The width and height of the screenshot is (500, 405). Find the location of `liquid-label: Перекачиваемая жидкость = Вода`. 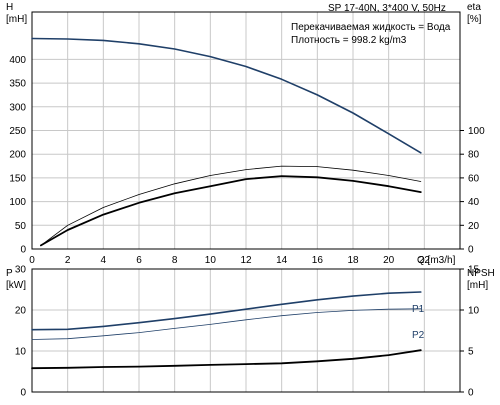

liquid-label: Перекачиваемая жидкость = Вода is located at coordinates (371, 27).